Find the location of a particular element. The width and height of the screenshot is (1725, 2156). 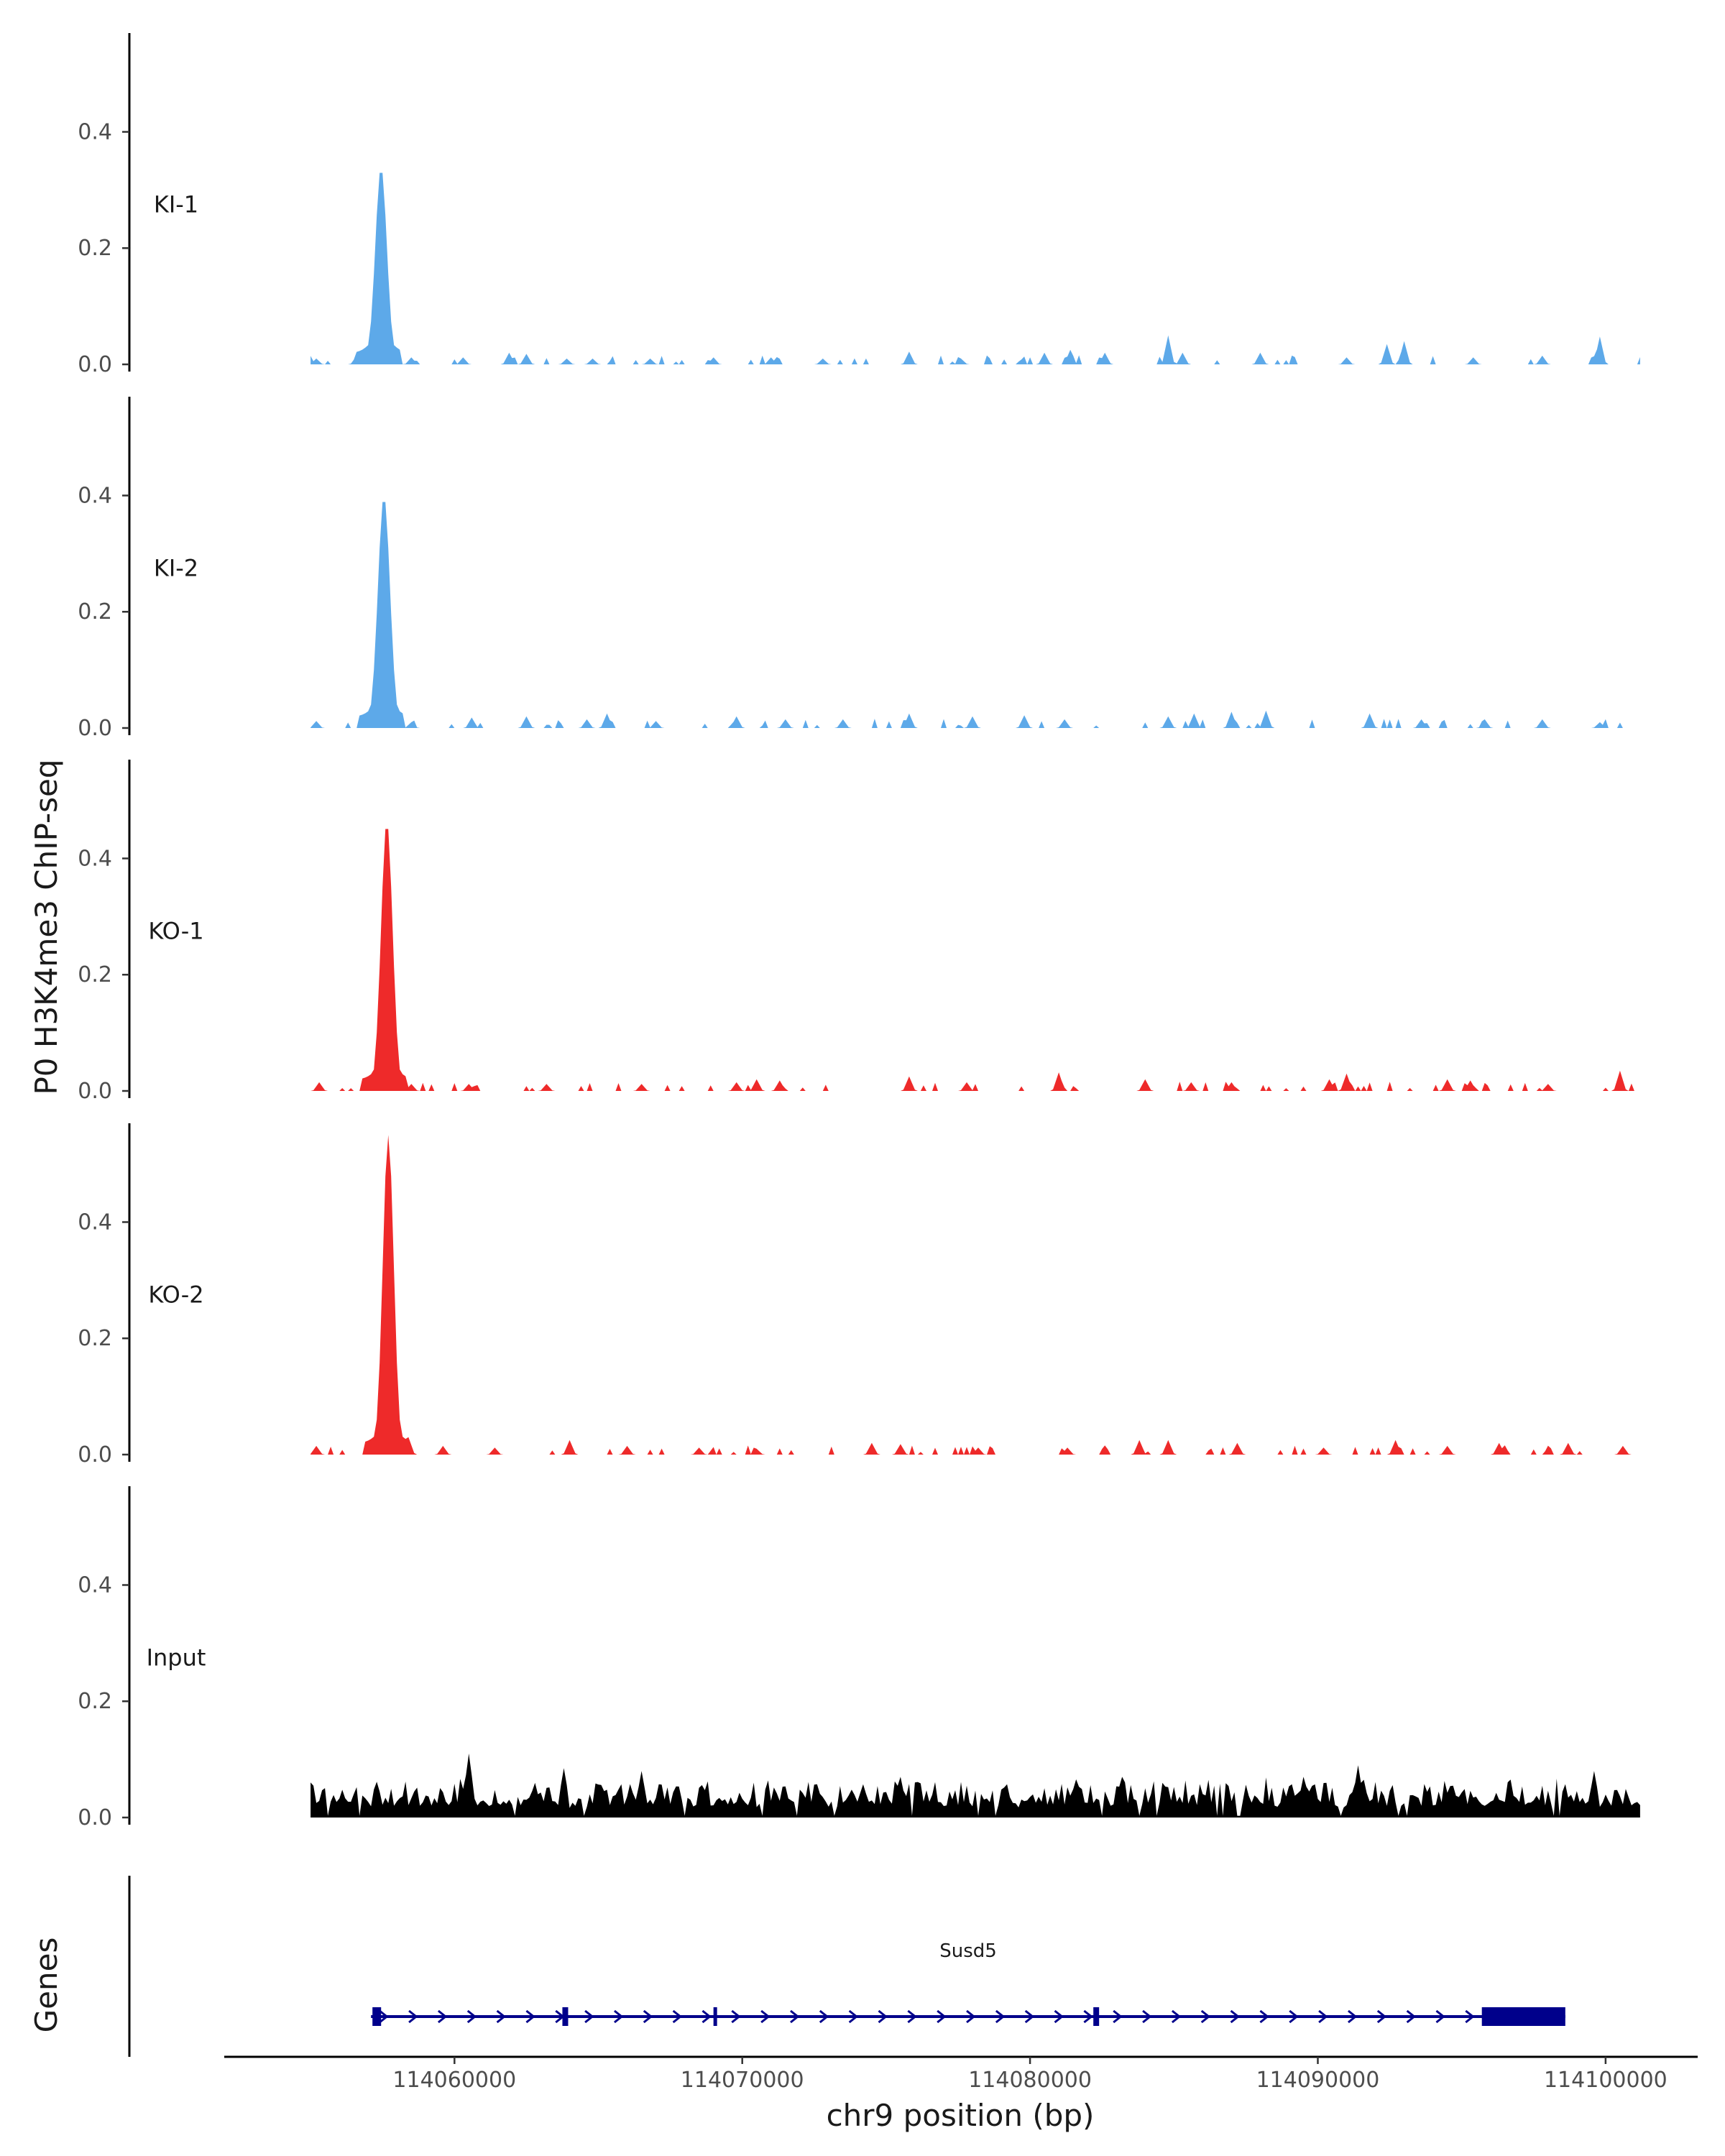

x-axis-title: chr9 position (bp) is located at coordinates (961, 2115).